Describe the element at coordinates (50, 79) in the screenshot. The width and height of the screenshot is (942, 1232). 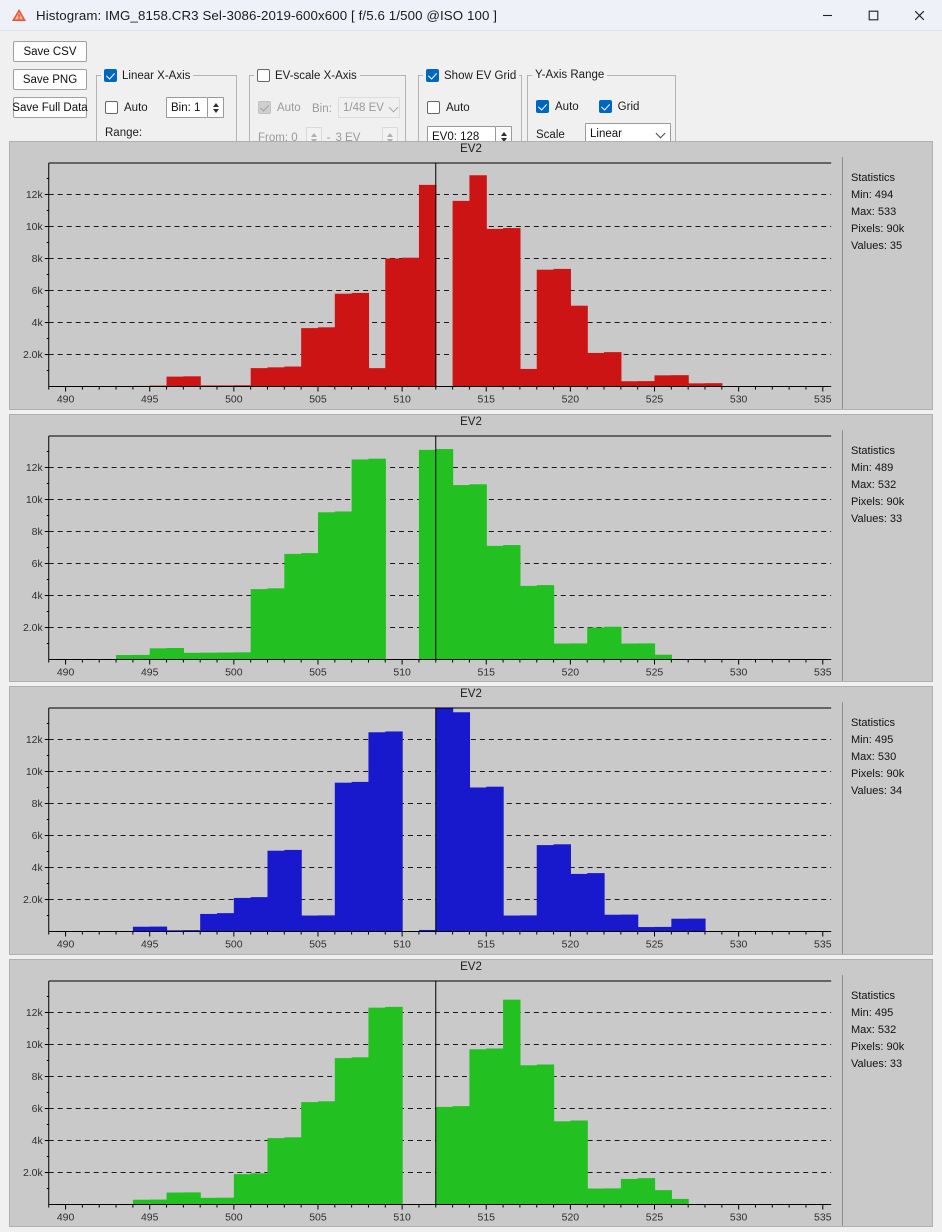
I see `save-png-button: Save PNG` at that location.